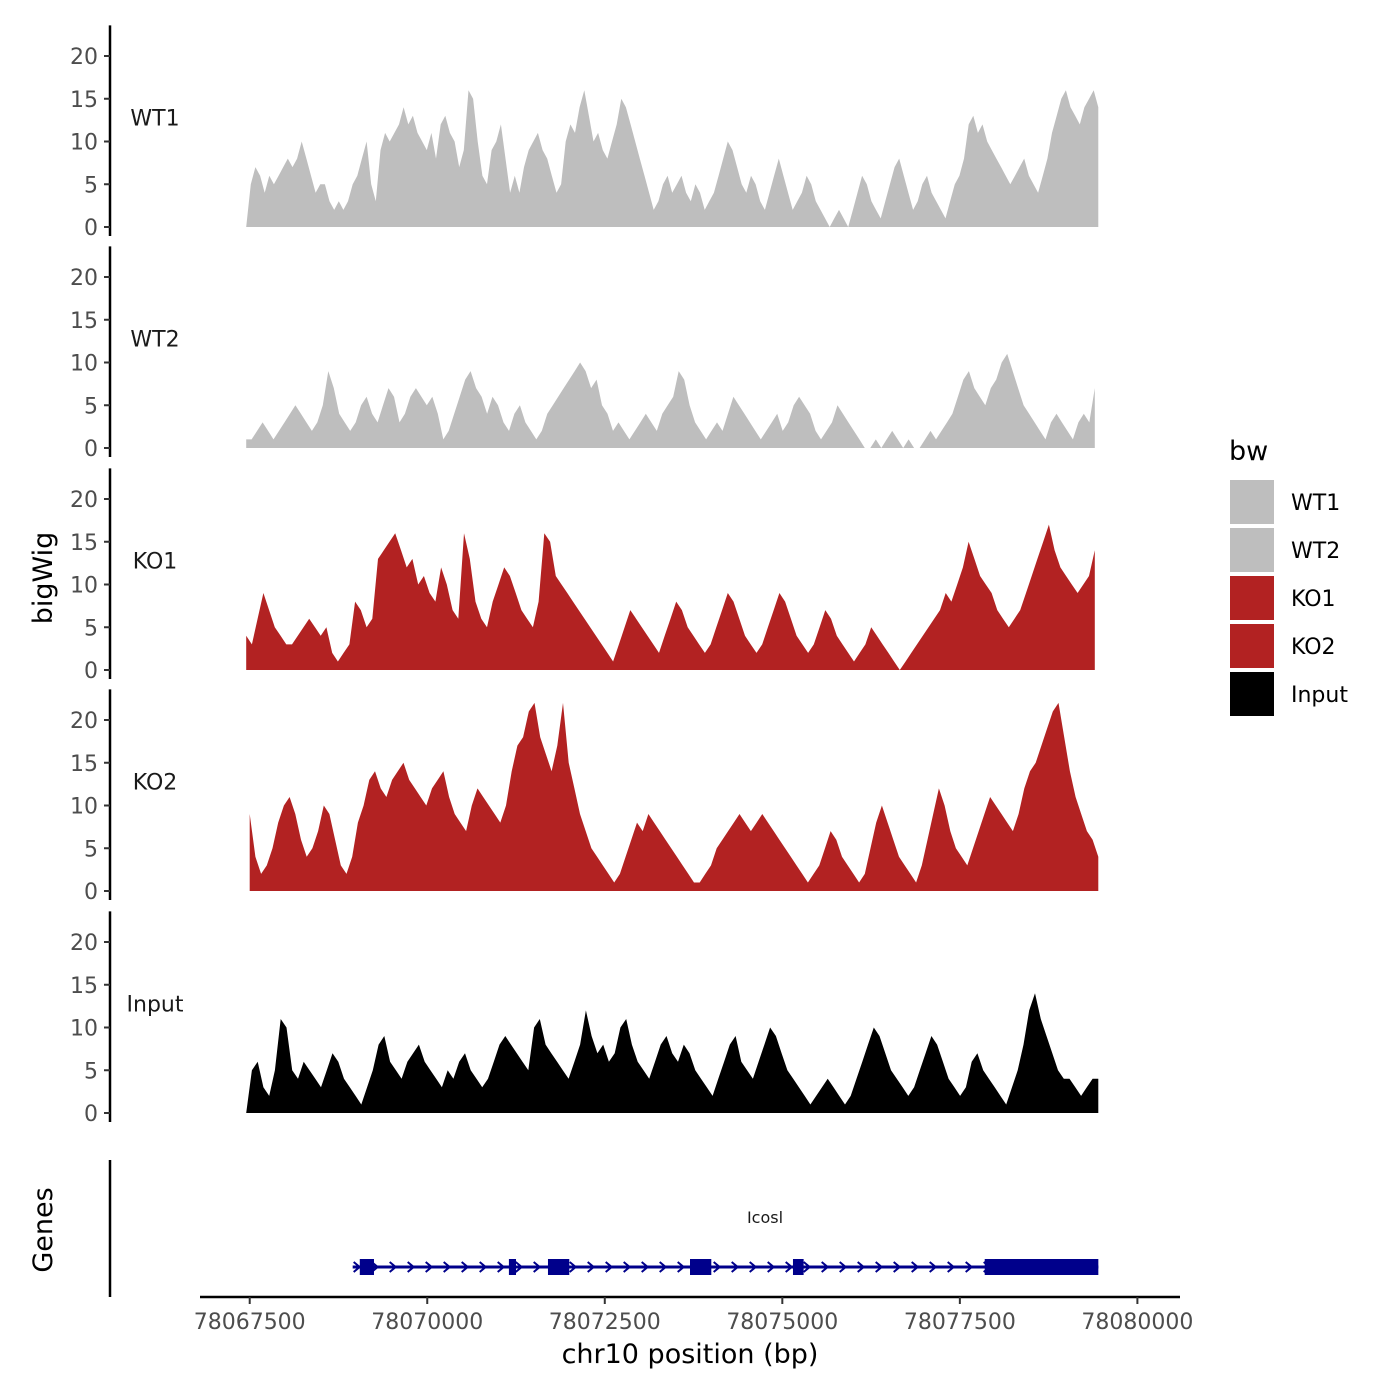  Describe the element at coordinates (1283, 598) in the screenshot. I see `legend-item-ko1: KO1` at that location.